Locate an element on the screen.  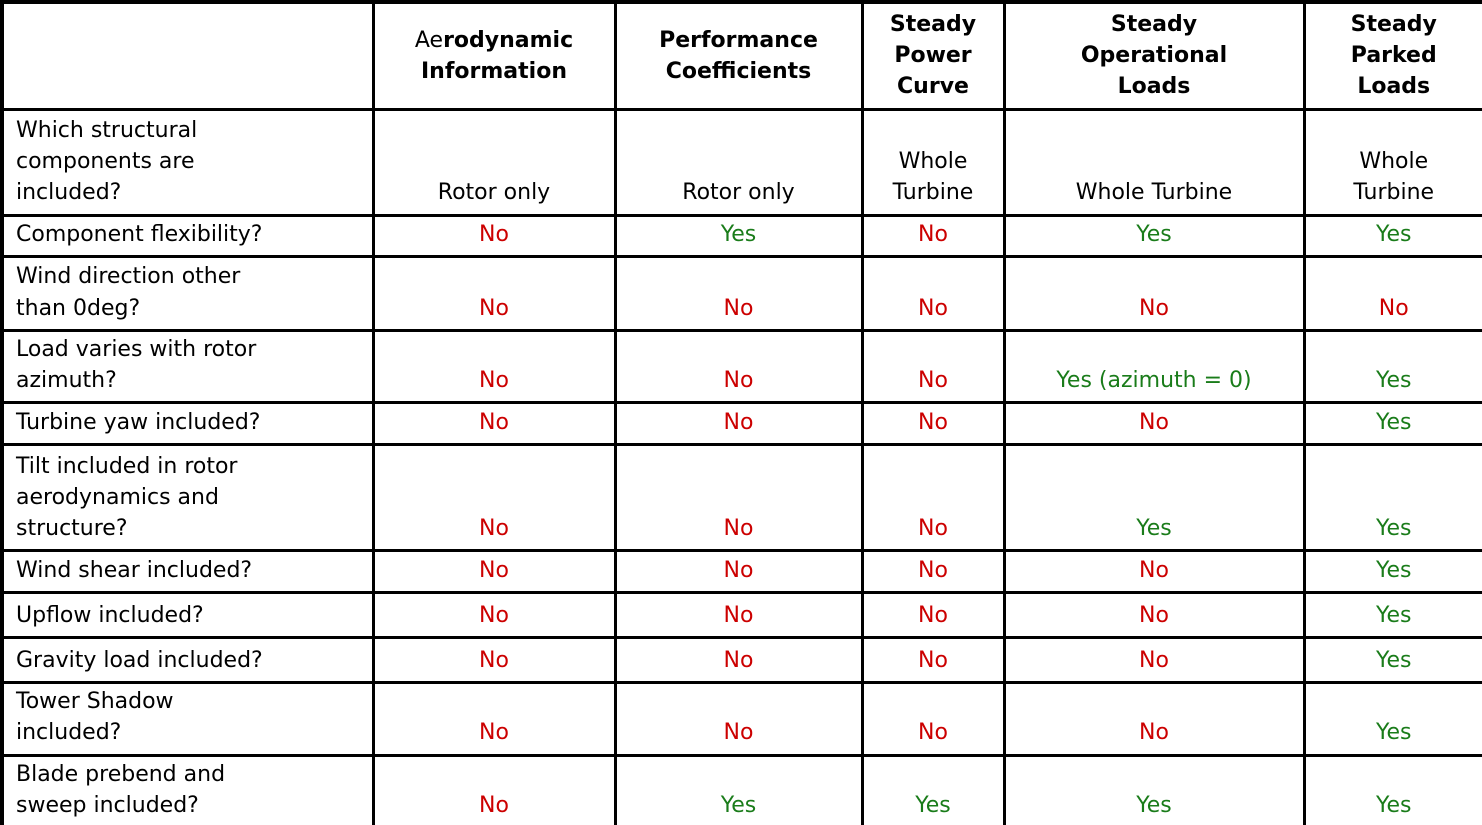
column-header-aerodynamic-information: Aerodynamic Information is located at coordinates (494, 55).